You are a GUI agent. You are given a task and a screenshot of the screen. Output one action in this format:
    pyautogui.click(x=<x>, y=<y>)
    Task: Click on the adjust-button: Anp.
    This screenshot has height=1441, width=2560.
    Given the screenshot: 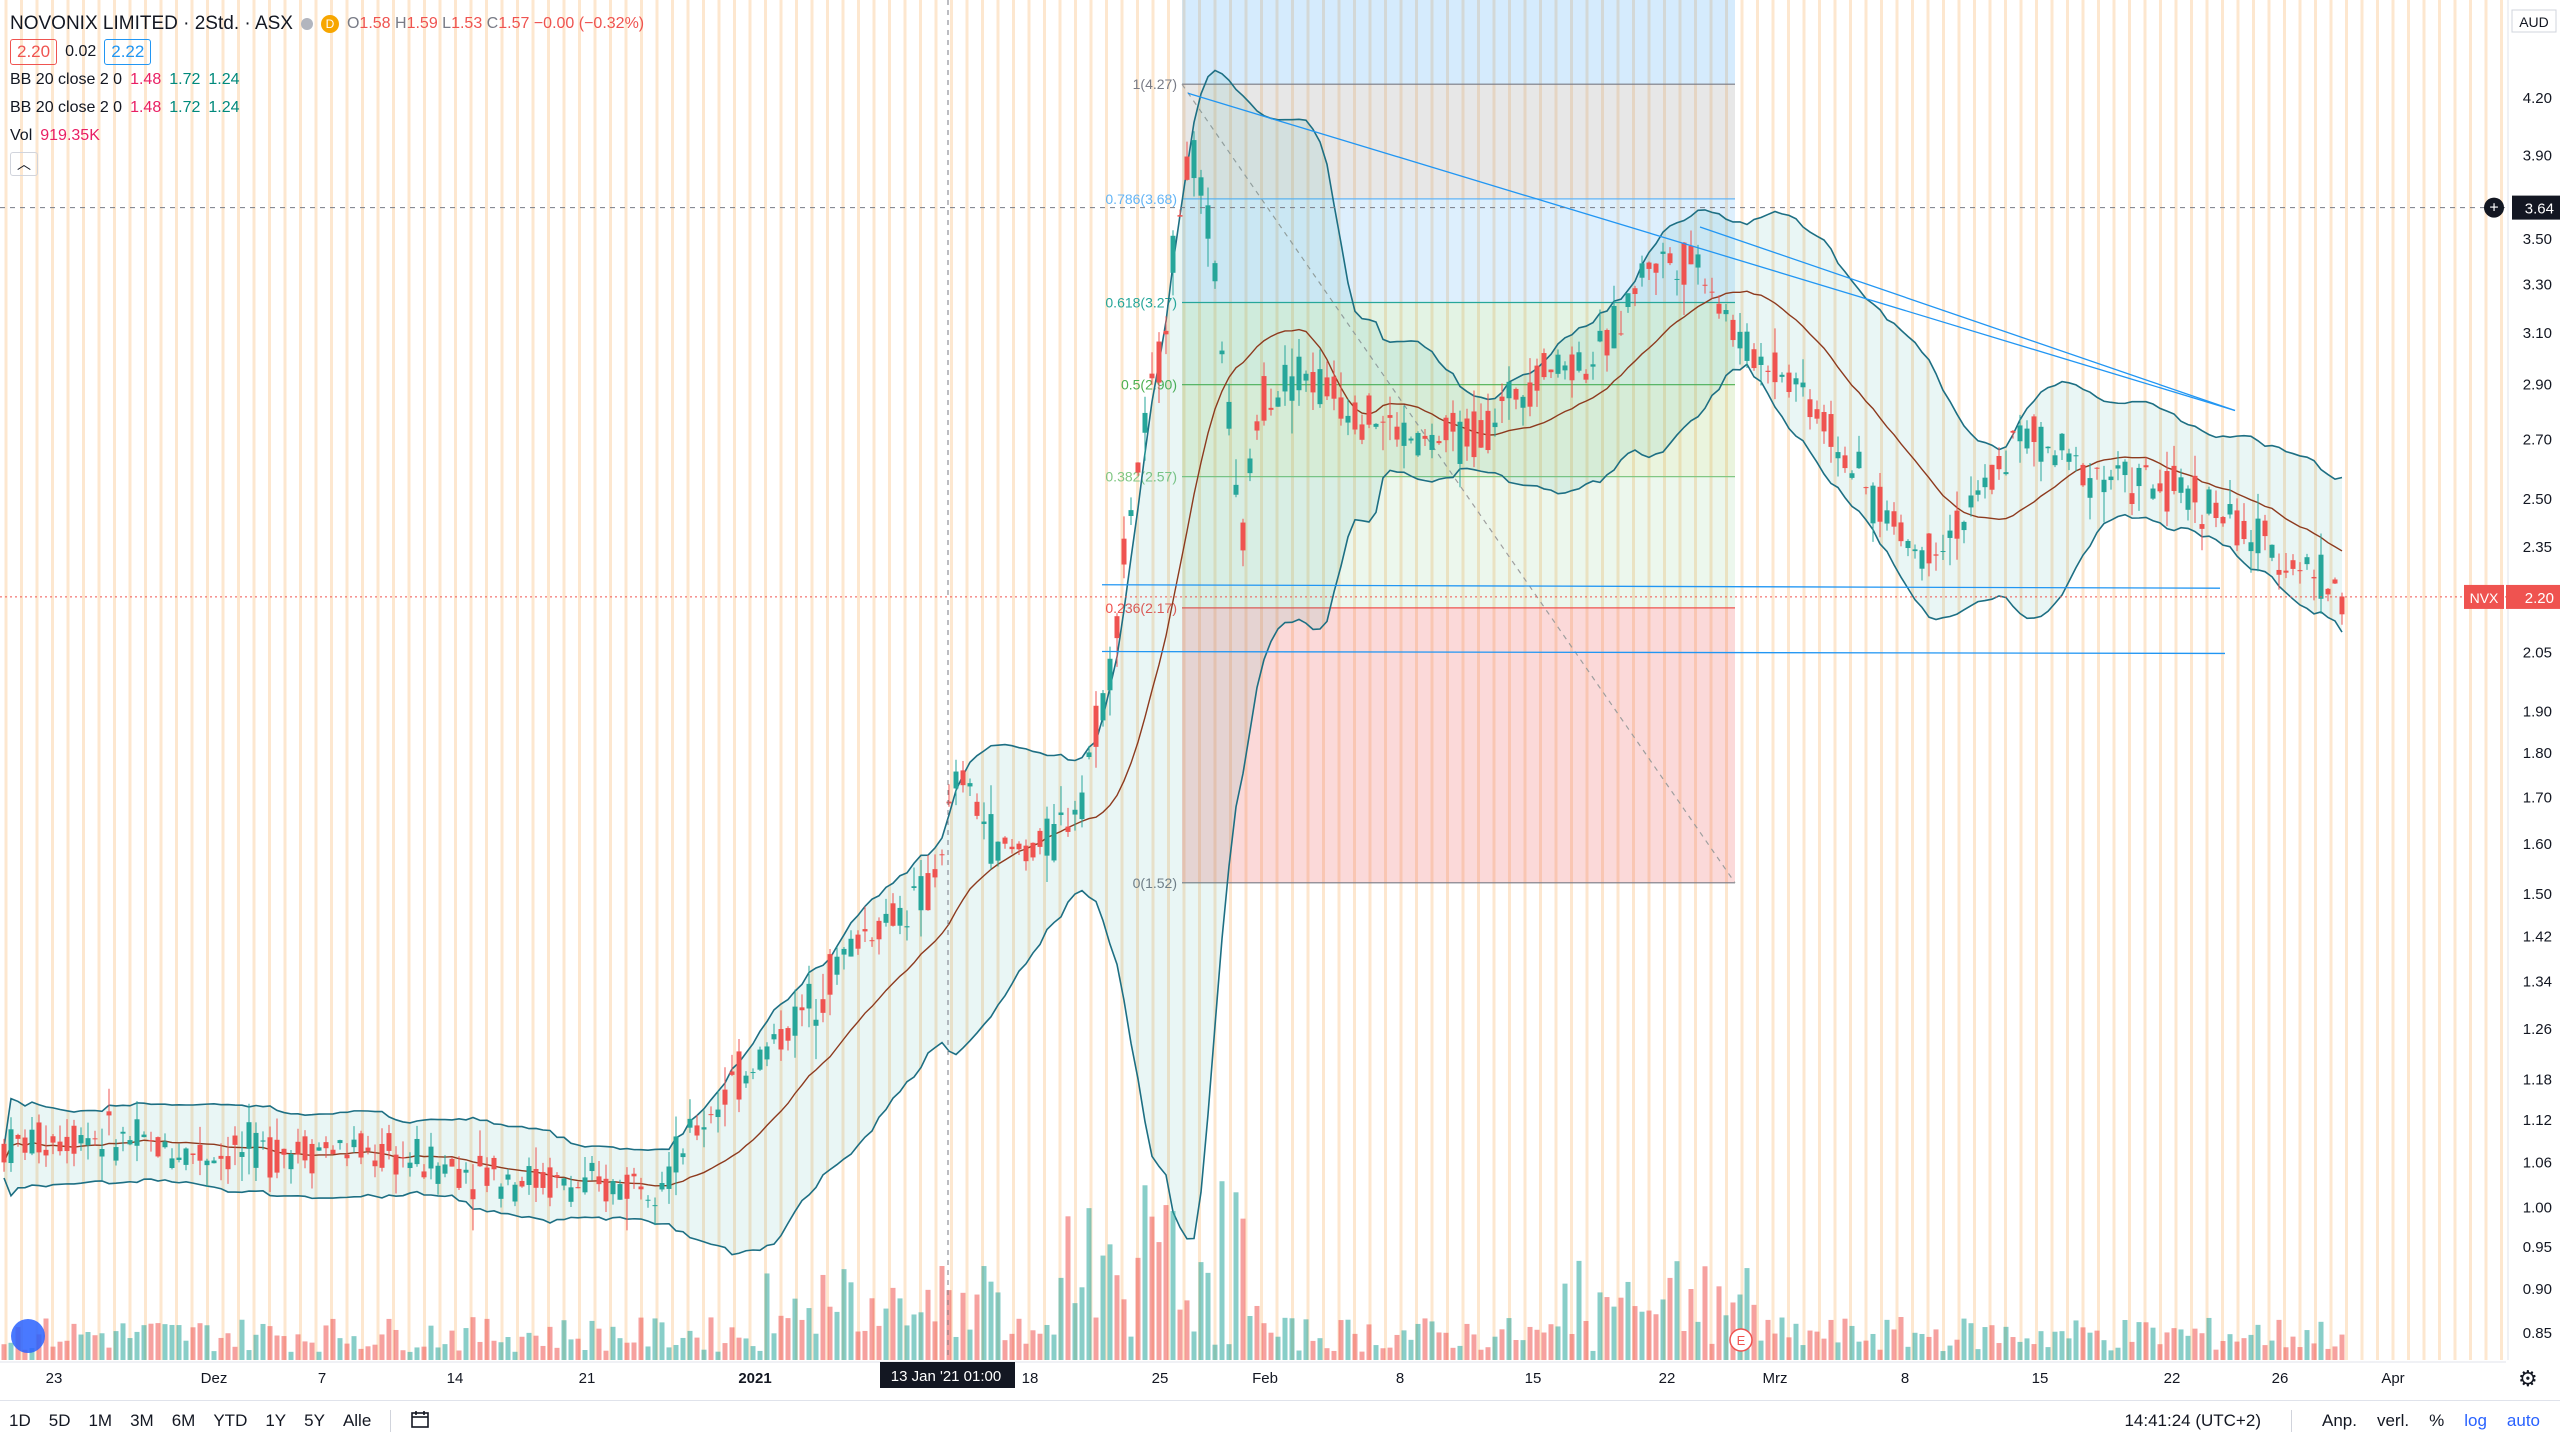 What is the action you would take?
    pyautogui.click(x=2339, y=1420)
    